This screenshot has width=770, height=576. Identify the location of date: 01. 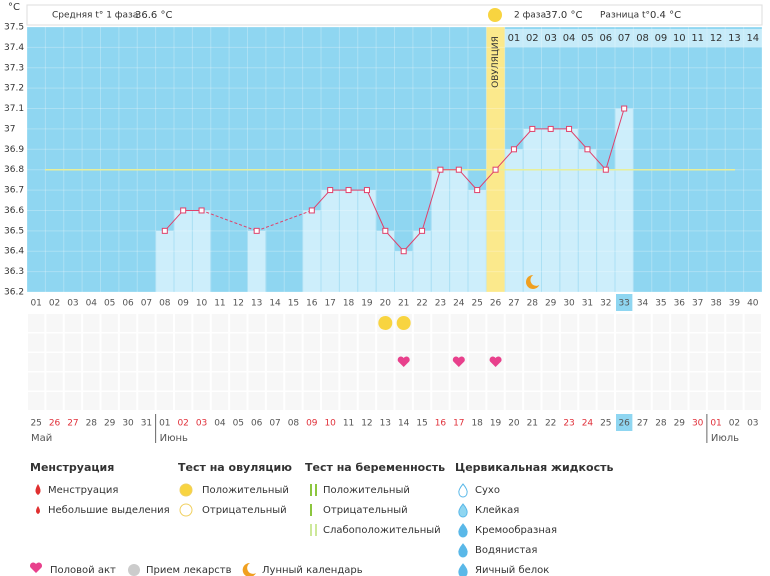
(164, 424).